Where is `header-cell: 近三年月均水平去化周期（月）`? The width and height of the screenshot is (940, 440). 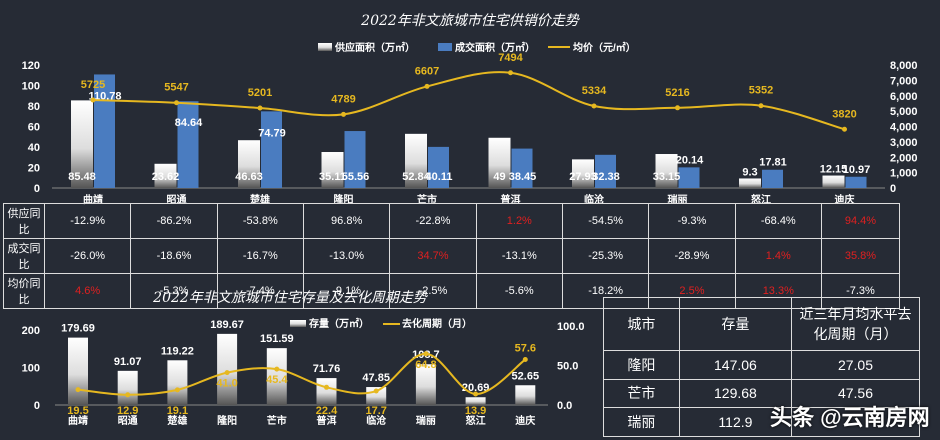 header-cell: 近三年月均水平去化周期（月） is located at coordinates (855, 324).